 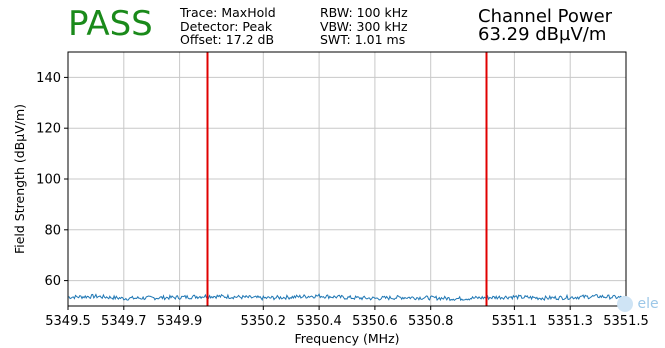 I want to click on watermark-text: ele, so click(x=648, y=304).